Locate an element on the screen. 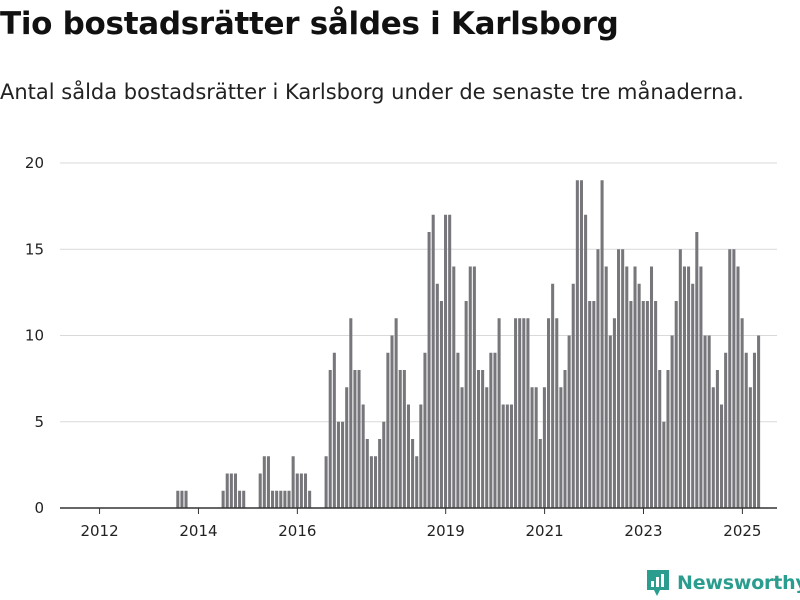  y-tick-label: 10 is located at coordinates (34, 336).